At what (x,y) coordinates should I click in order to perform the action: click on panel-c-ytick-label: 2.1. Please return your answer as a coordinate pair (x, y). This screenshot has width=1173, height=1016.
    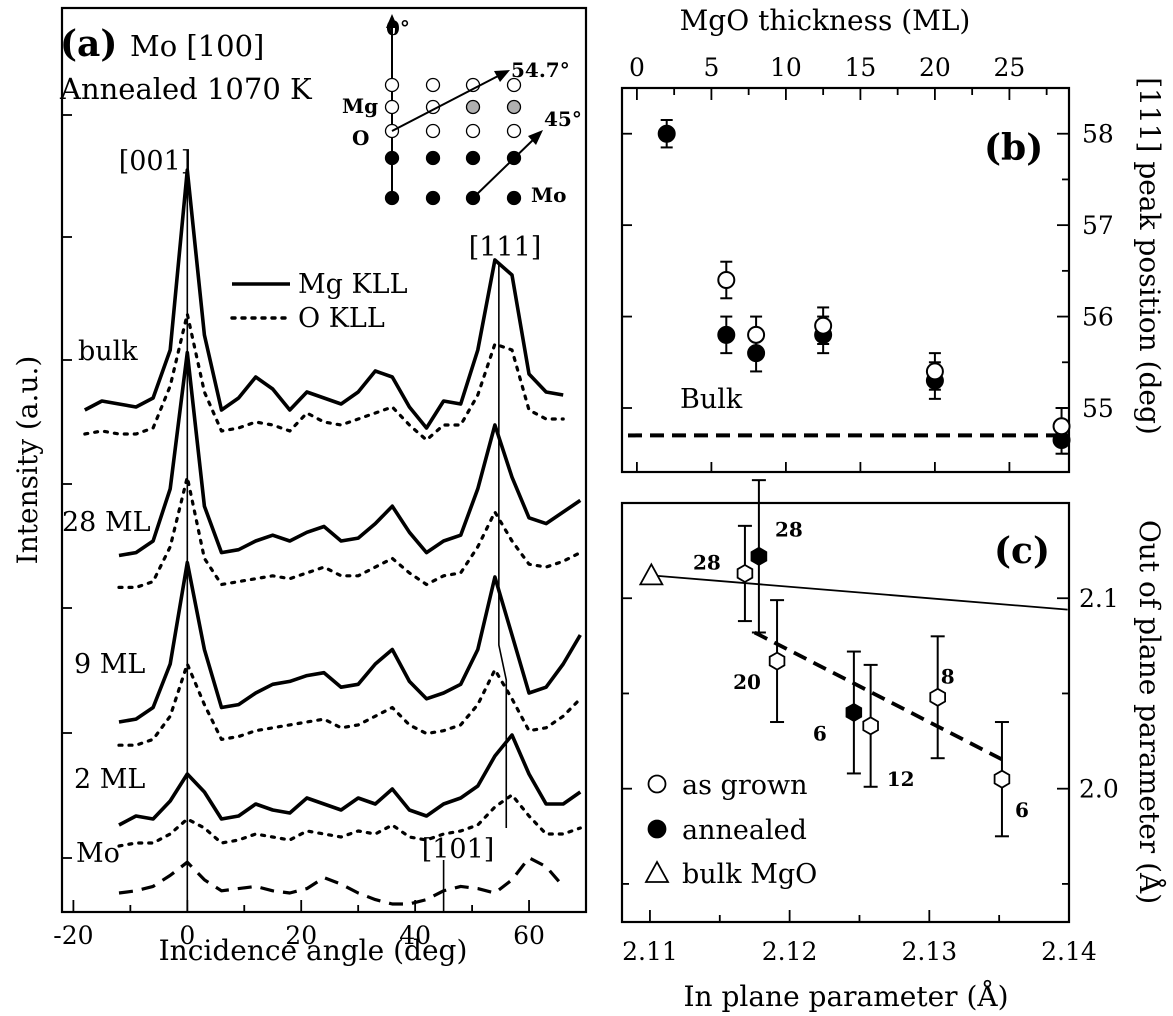
    Looking at the image, I should click on (1099, 598).